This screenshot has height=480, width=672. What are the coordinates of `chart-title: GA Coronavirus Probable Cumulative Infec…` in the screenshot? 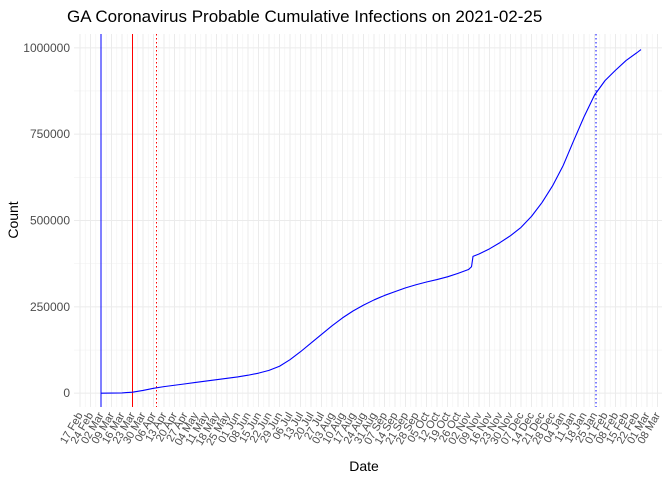 It's located at (304, 16).